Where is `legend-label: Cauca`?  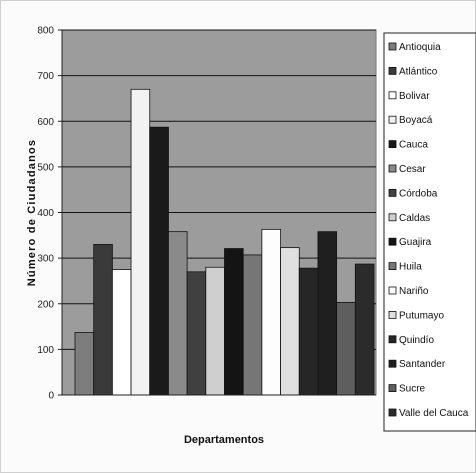
legend-label: Cauca is located at coordinates (413, 145).